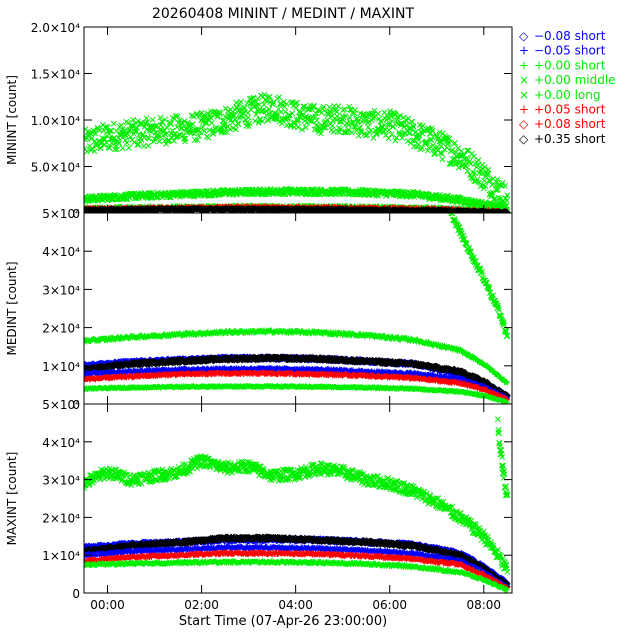  I want to click on chart-title: 20260408 MININT / MEDINT / MAXINT, so click(283, 14).